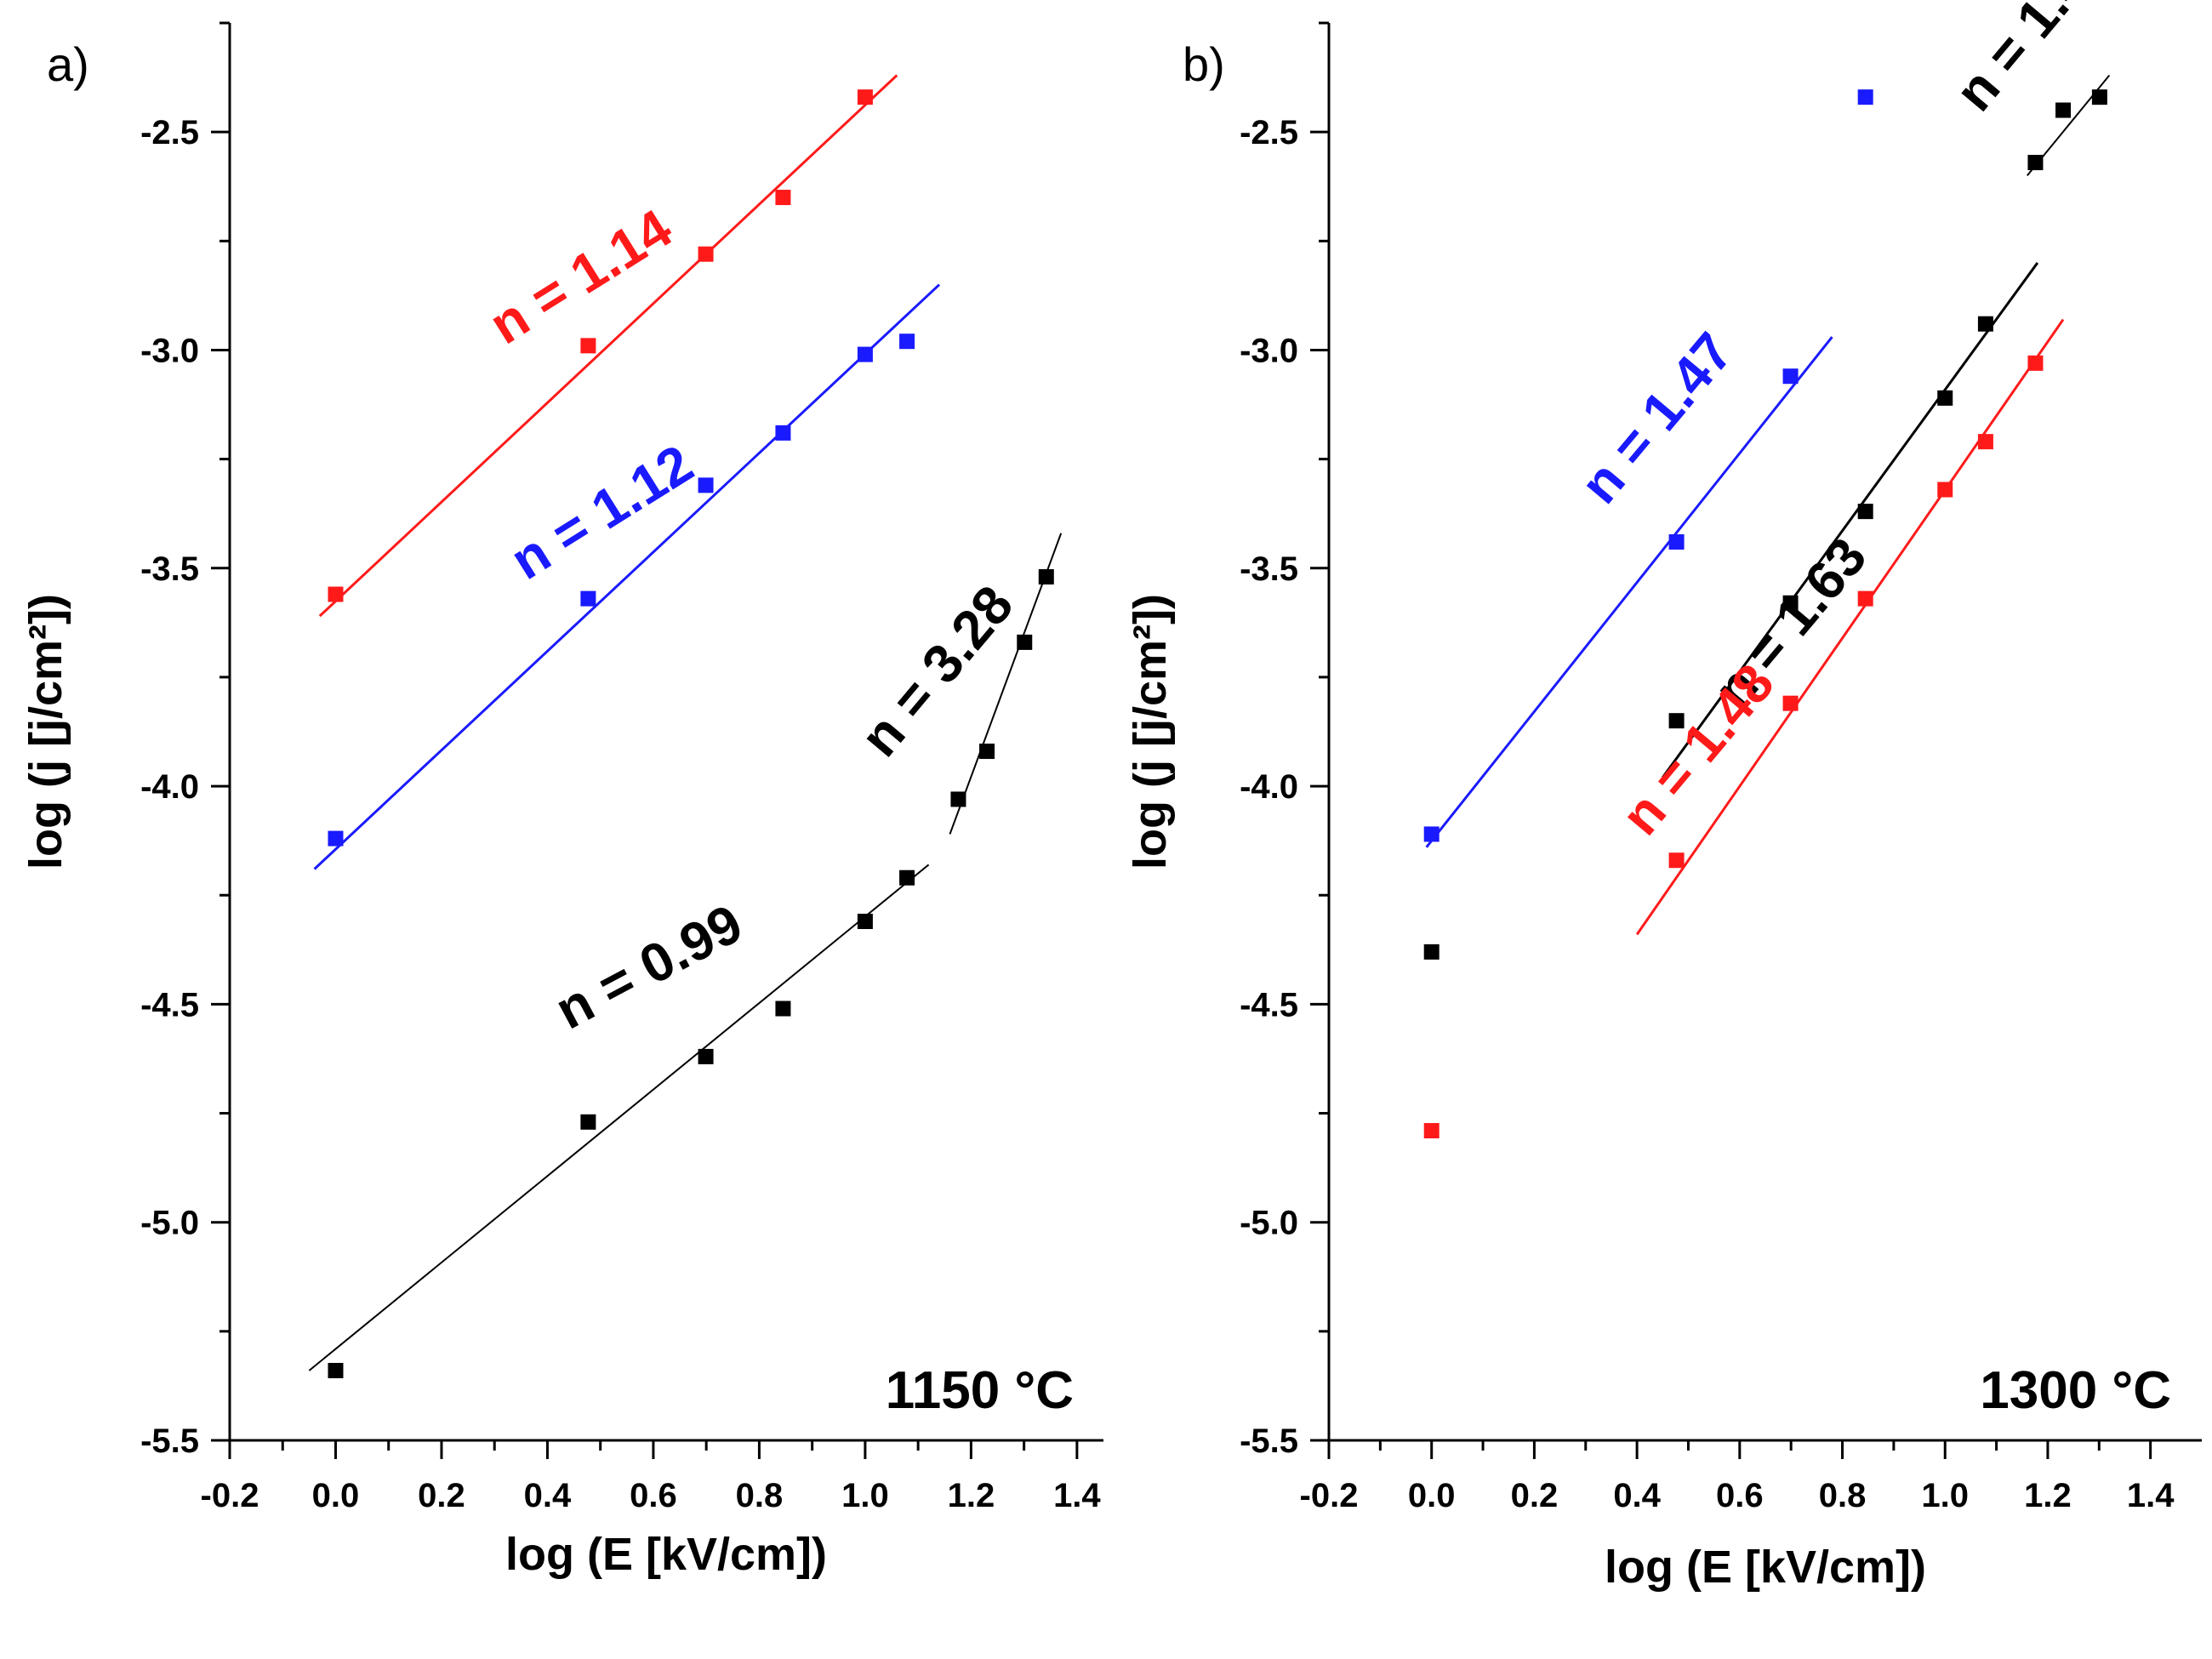 Image resolution: width=2212 pixels, height=1659 pixels. I want to click on panel-label: b), so click(1204, 64).